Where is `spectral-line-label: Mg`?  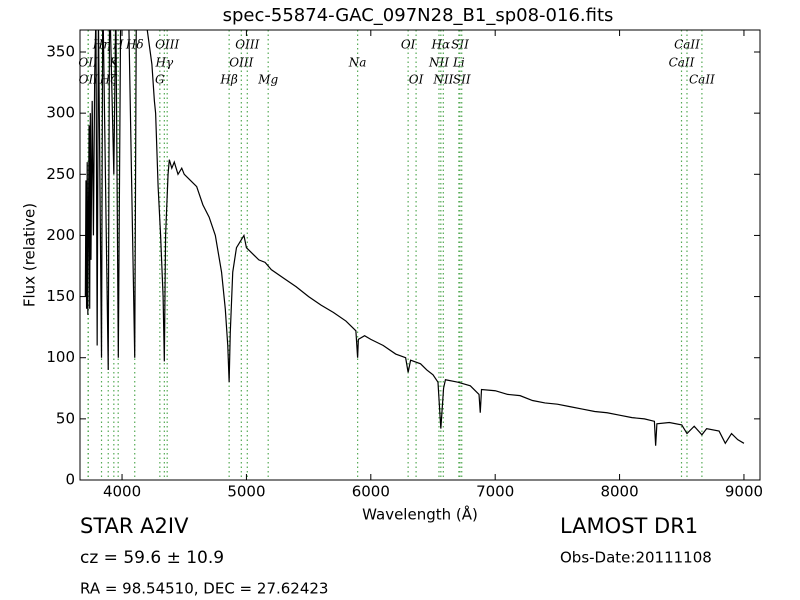 spectral-line-label: Mg is located at coordinates (267, 80).